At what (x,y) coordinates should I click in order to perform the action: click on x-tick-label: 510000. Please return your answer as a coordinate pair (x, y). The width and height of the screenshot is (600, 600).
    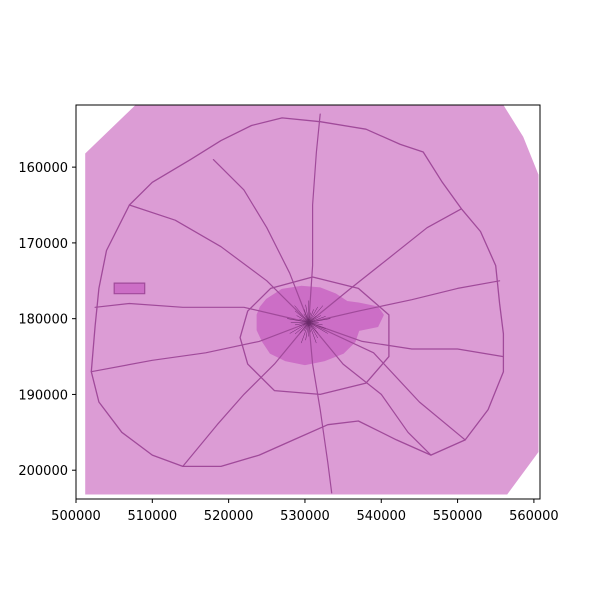
    Looking at the image, I should click on (152, 516).